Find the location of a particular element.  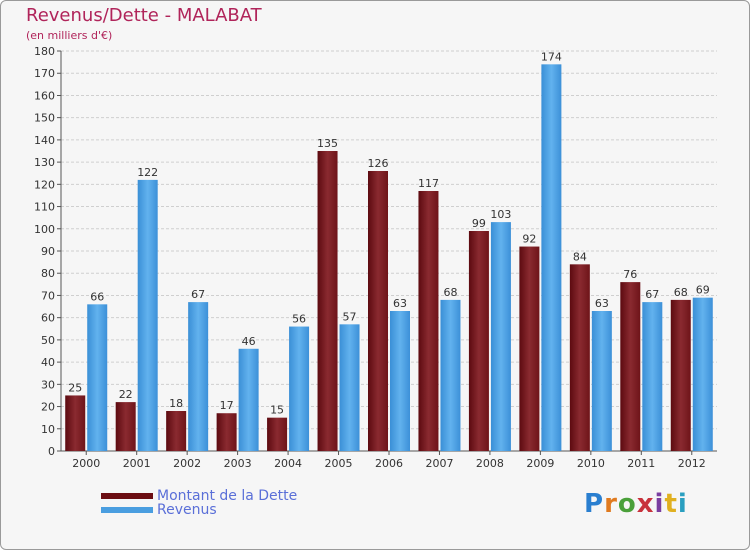

y-tick-label: 110 is located at coordinates (44, 207).